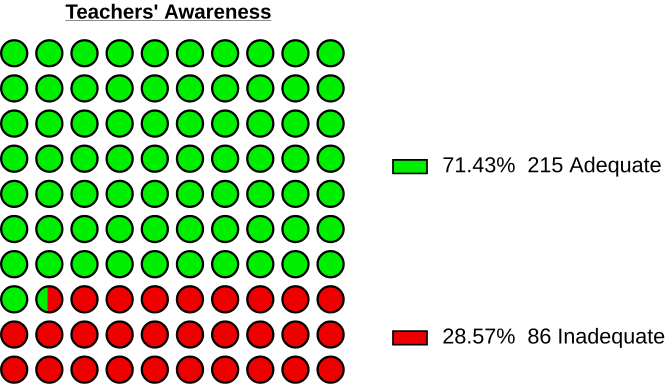  What do you see at coordinates (168, 11) in the screenshot?
I see `text: Teachers' Awareness` at bounding box center [168, 11].